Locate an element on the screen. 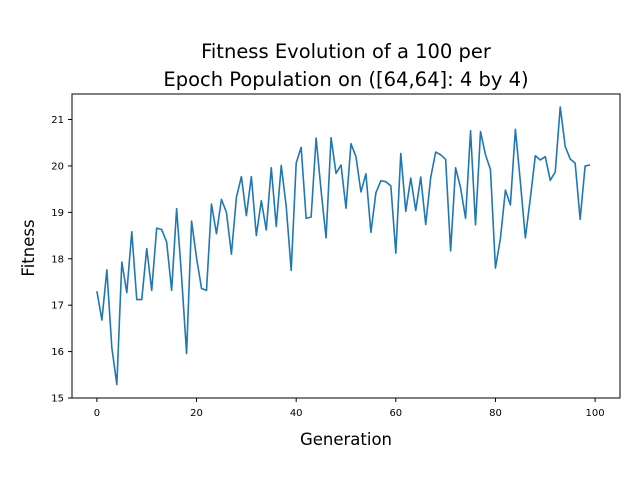 The height and width of the screenshot is (480, 640). y-tick-label: 21 is located at coordinates (57, 120).